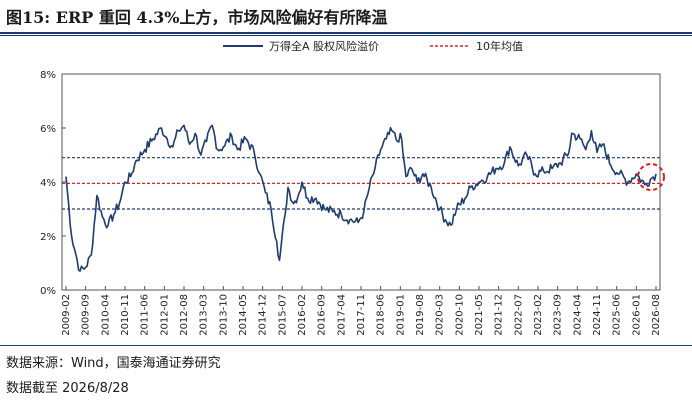 This screenshot has width=692, height=400. What do you see at coordinates (48, 75) in the screenshot?
I see `y-tick-label: 8%` at bounding box center [48, 75].